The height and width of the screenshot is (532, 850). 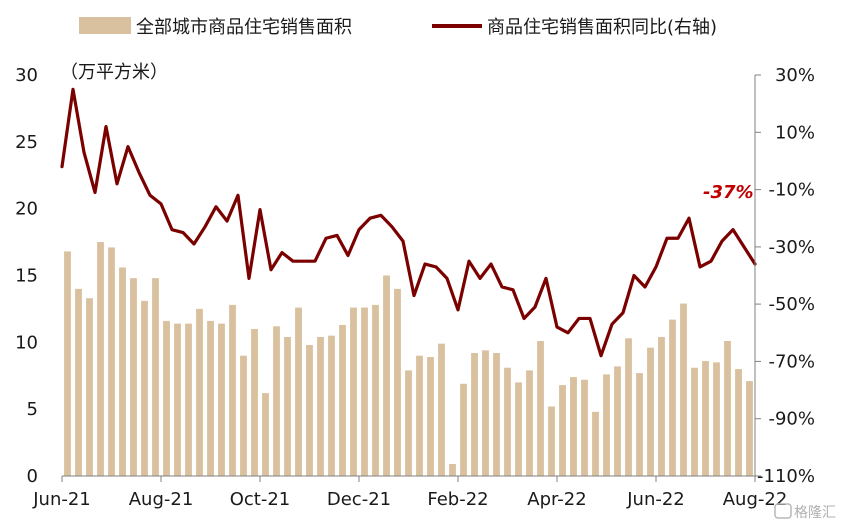 What do you see at coordinates (359, 499) in the screenshot?
I see `x-tick-label: Dec-21` at bounding box center [359, 499].